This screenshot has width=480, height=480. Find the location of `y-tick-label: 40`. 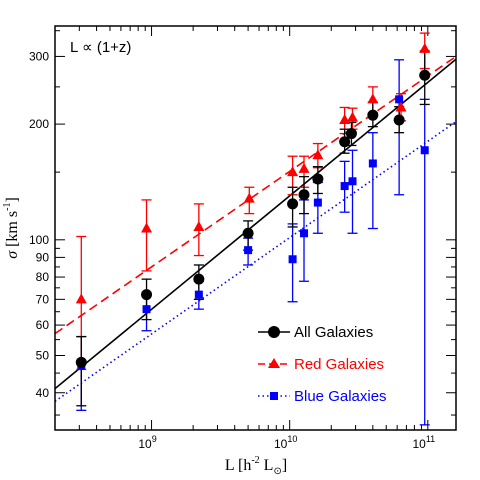

y-tick-label: 40 is located at coordinates (43, 393).